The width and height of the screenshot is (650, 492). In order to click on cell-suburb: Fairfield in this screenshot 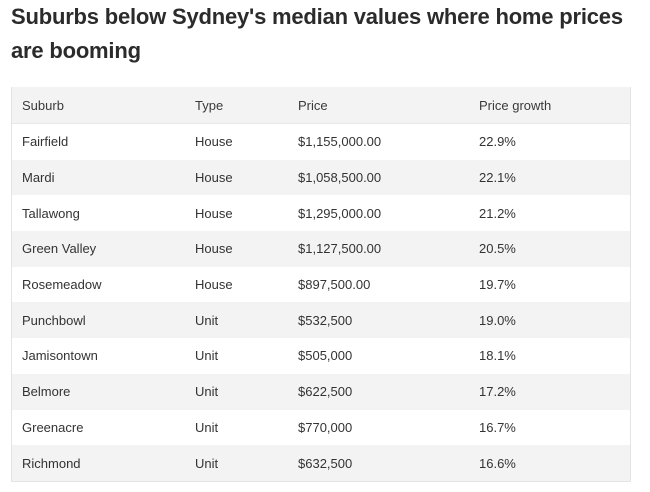, I will do `click(45, 142)`.